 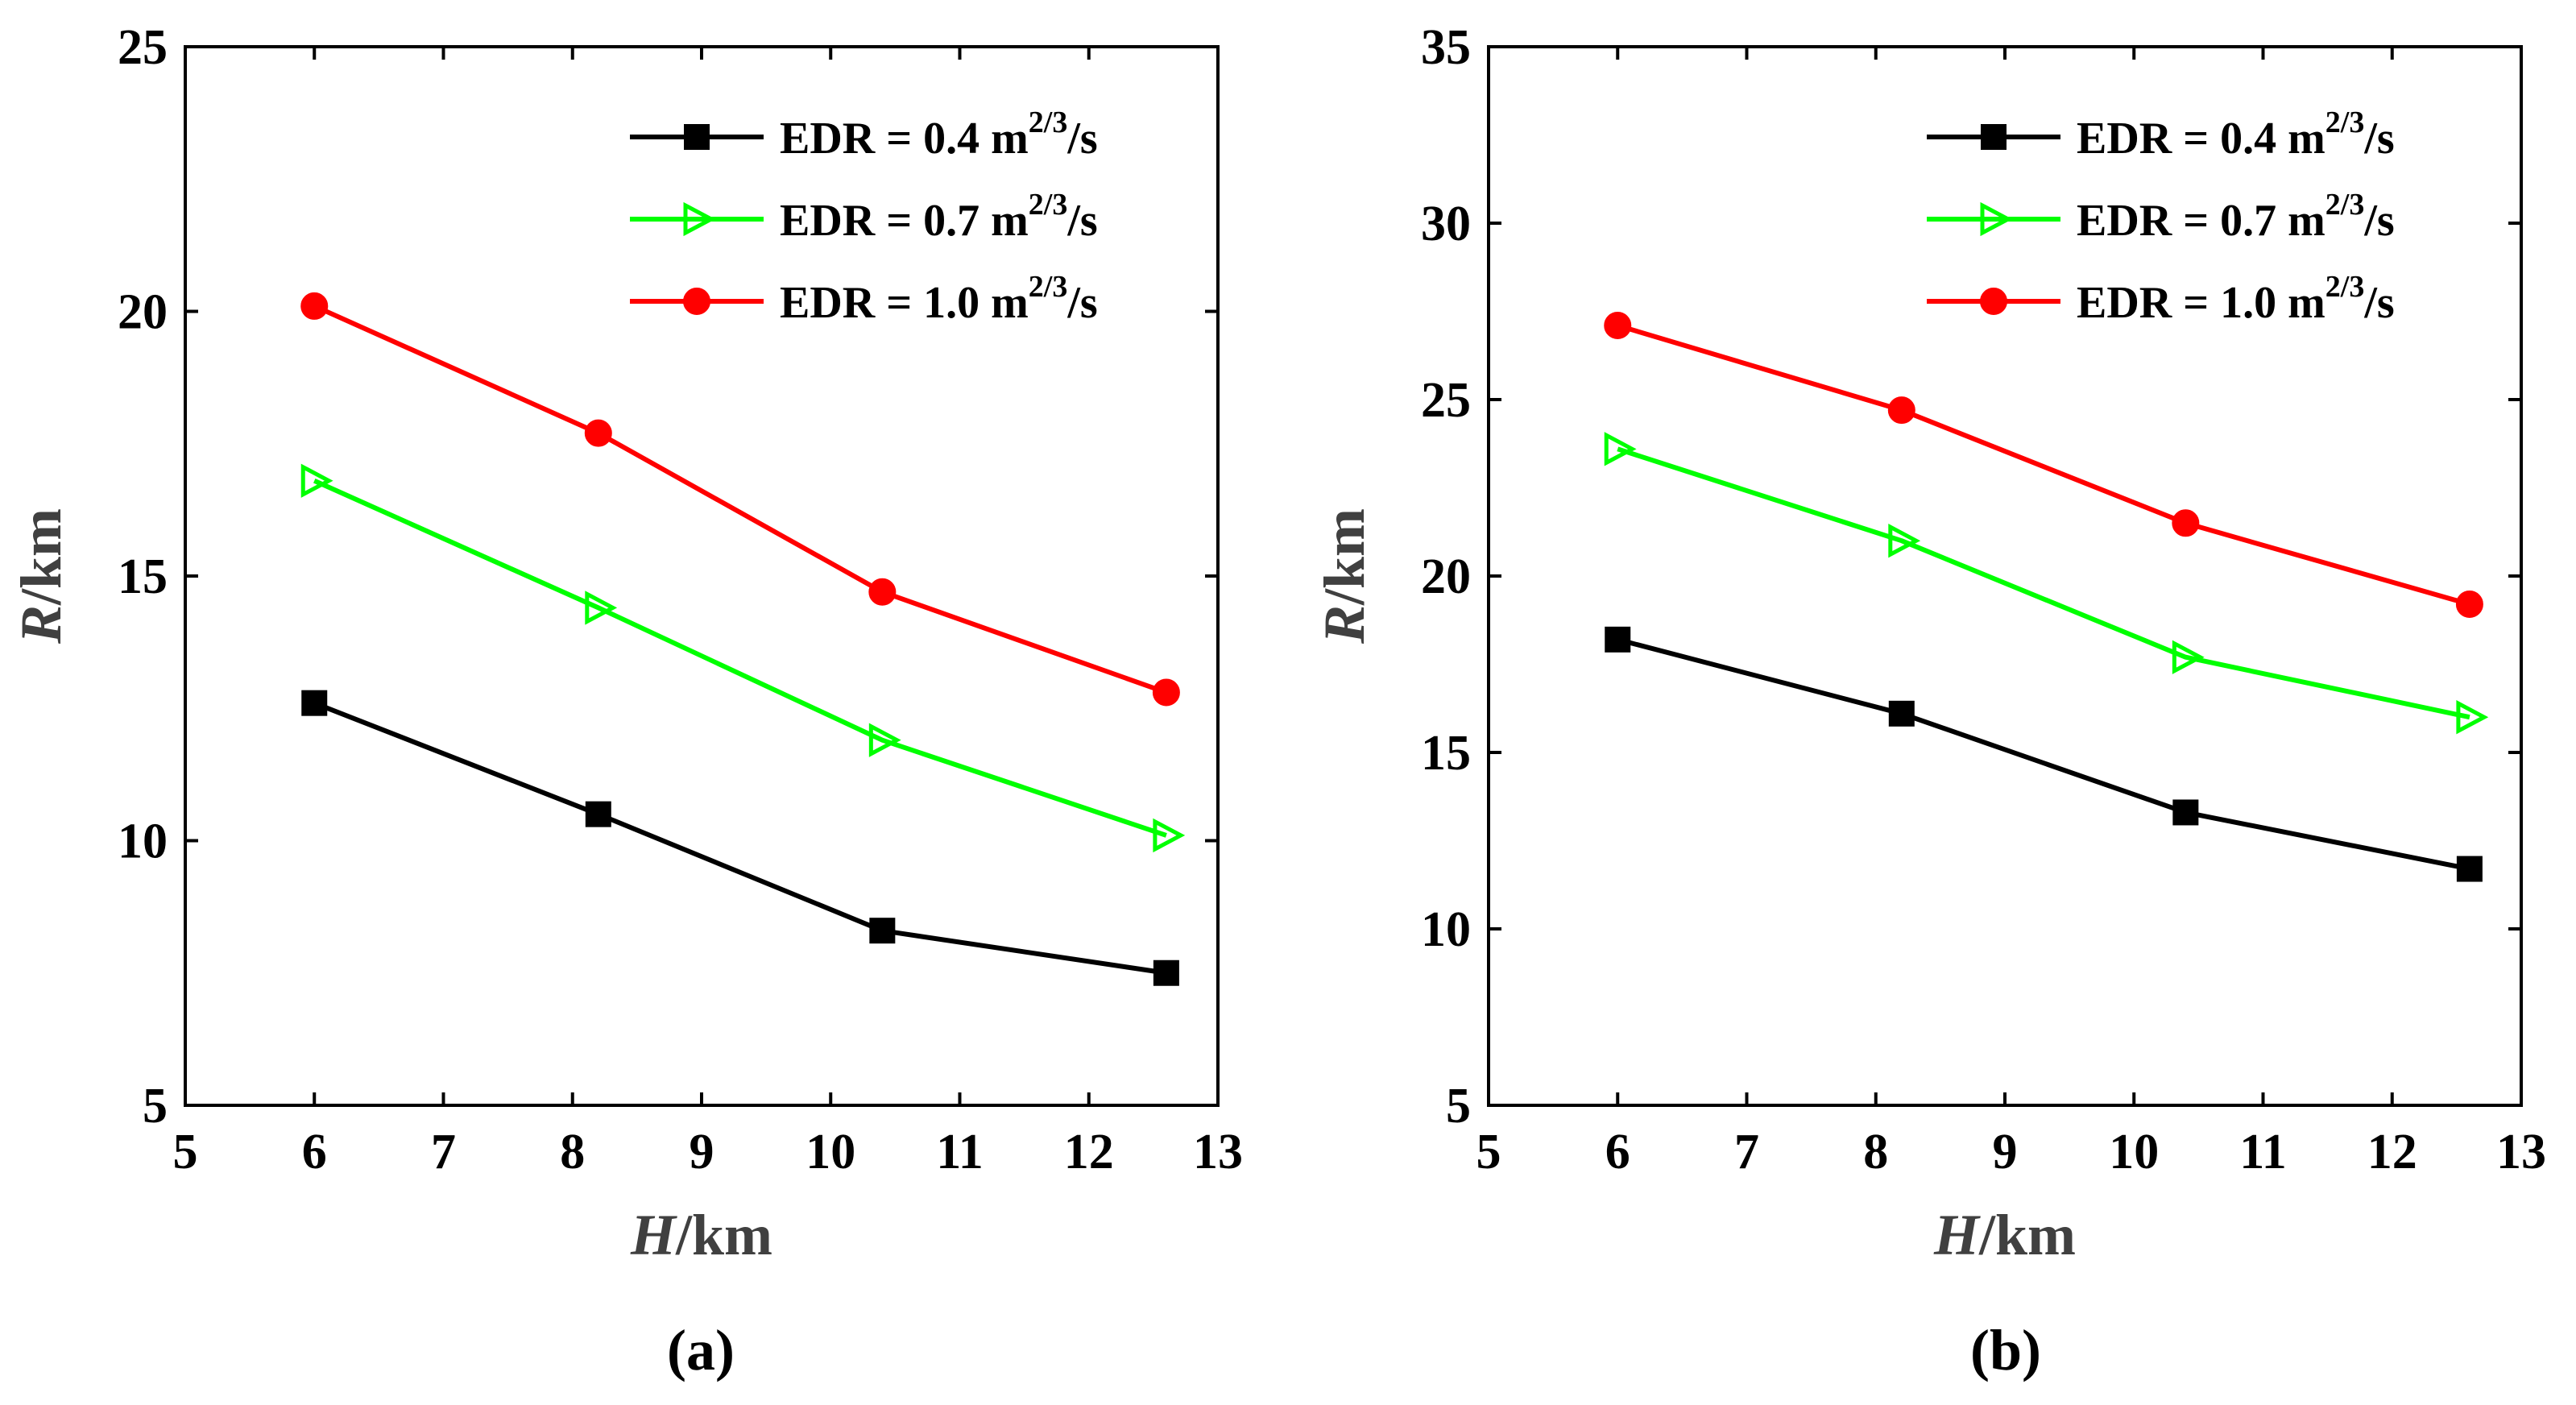 I want to click on legend-entry-2: EDR = 1.0 m2/3/s, so click(x=864, y=299).